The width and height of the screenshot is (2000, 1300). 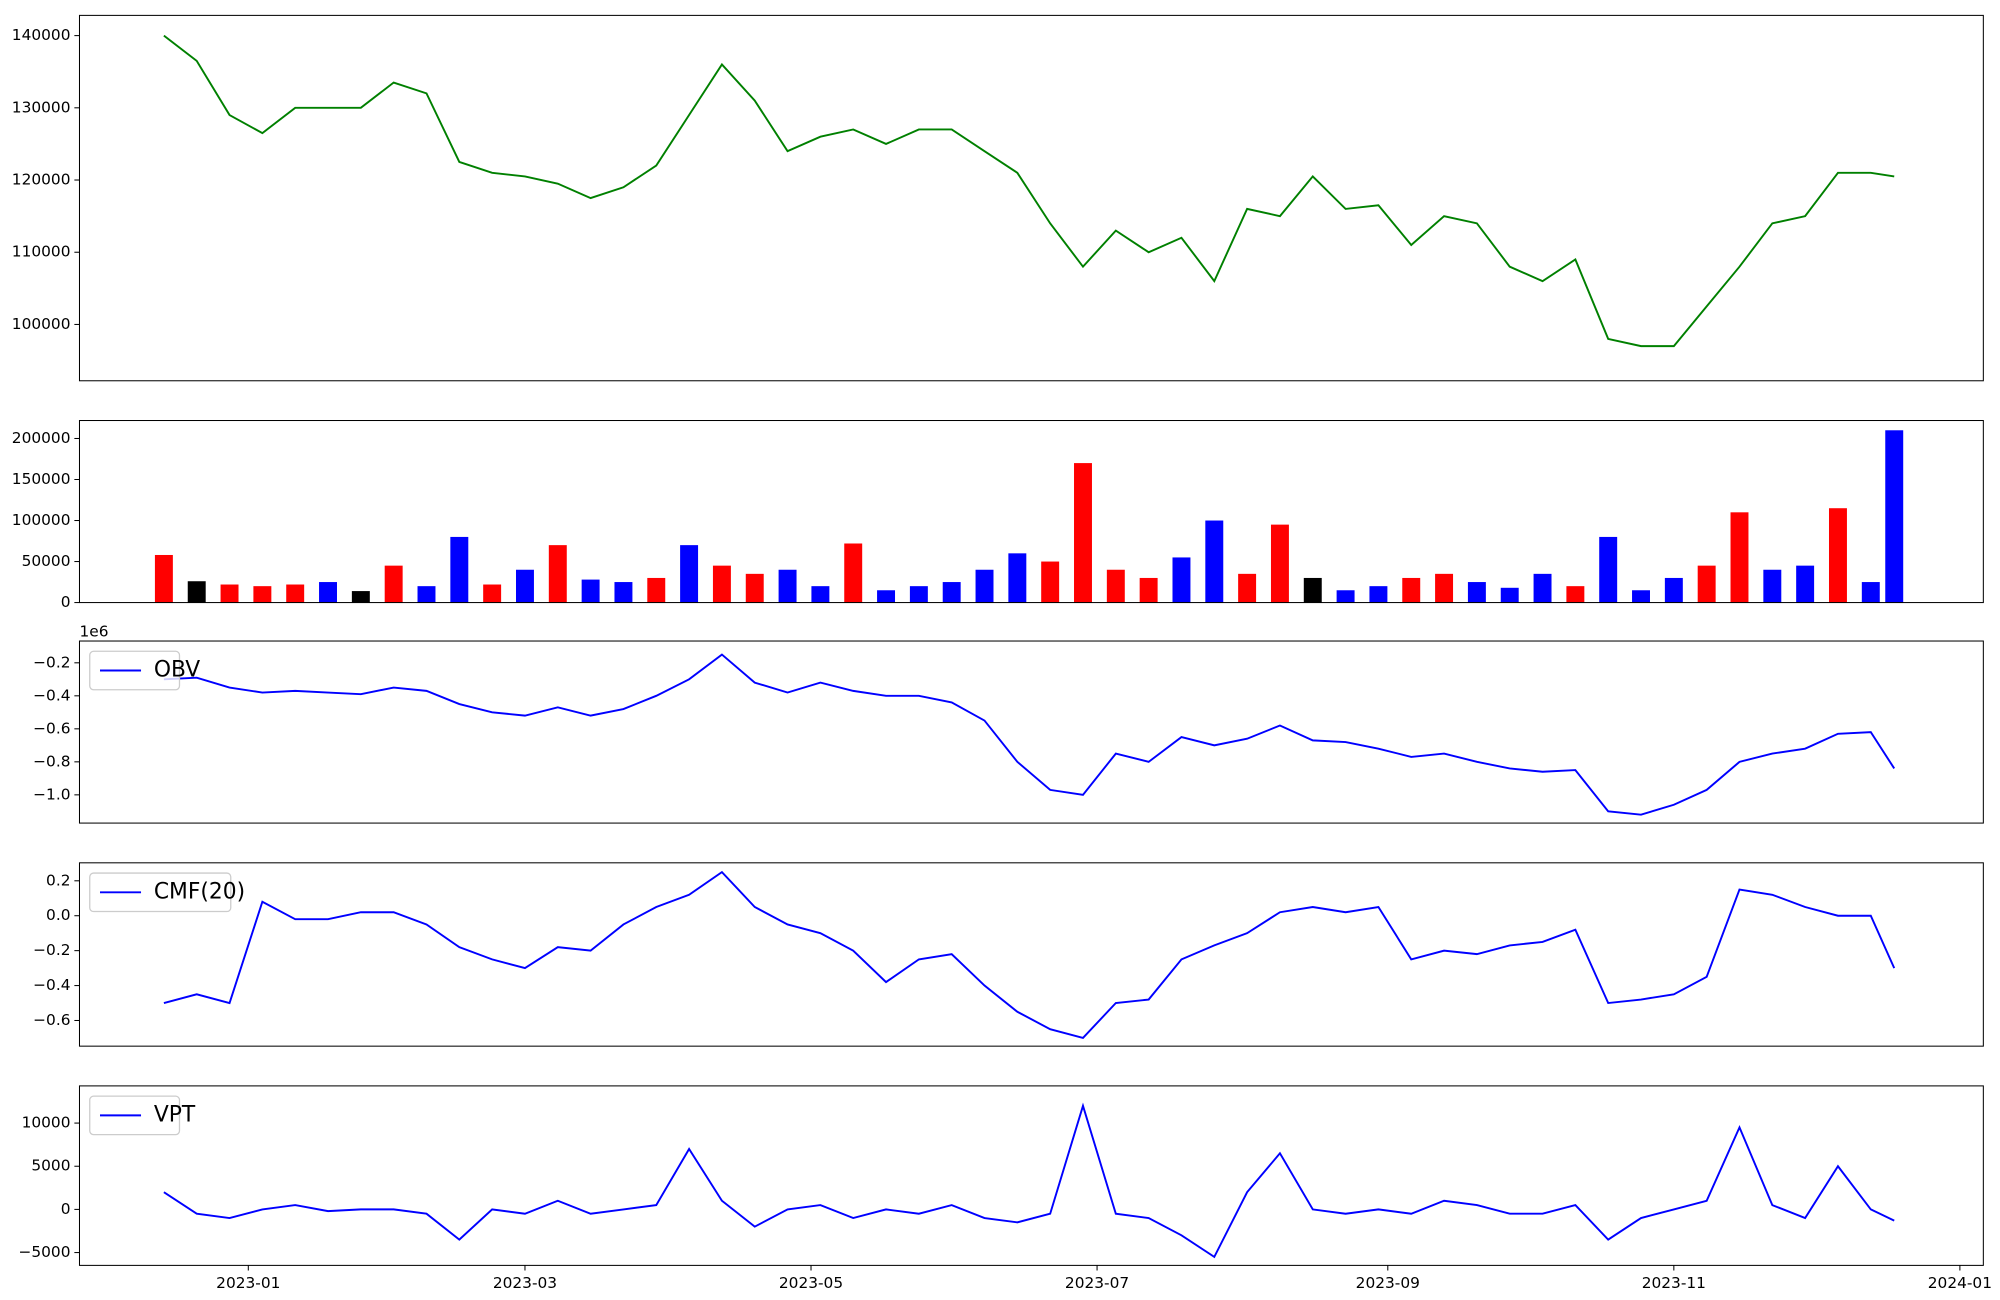 I want to click on x-tick-label: 2023-11, so click(x=1674, y=1283).